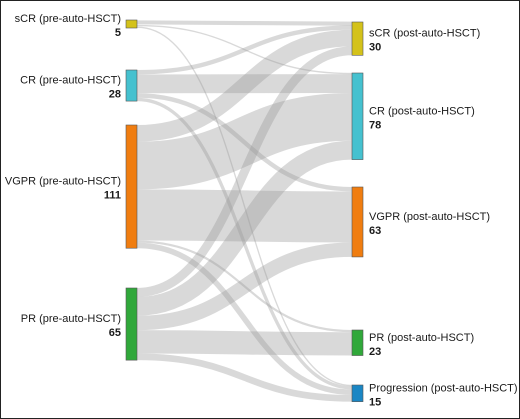  Describe the element at coordinates (70, 81) in the screenshot. I see `source-label: CR (pre-auto-HSCT)` at that location.